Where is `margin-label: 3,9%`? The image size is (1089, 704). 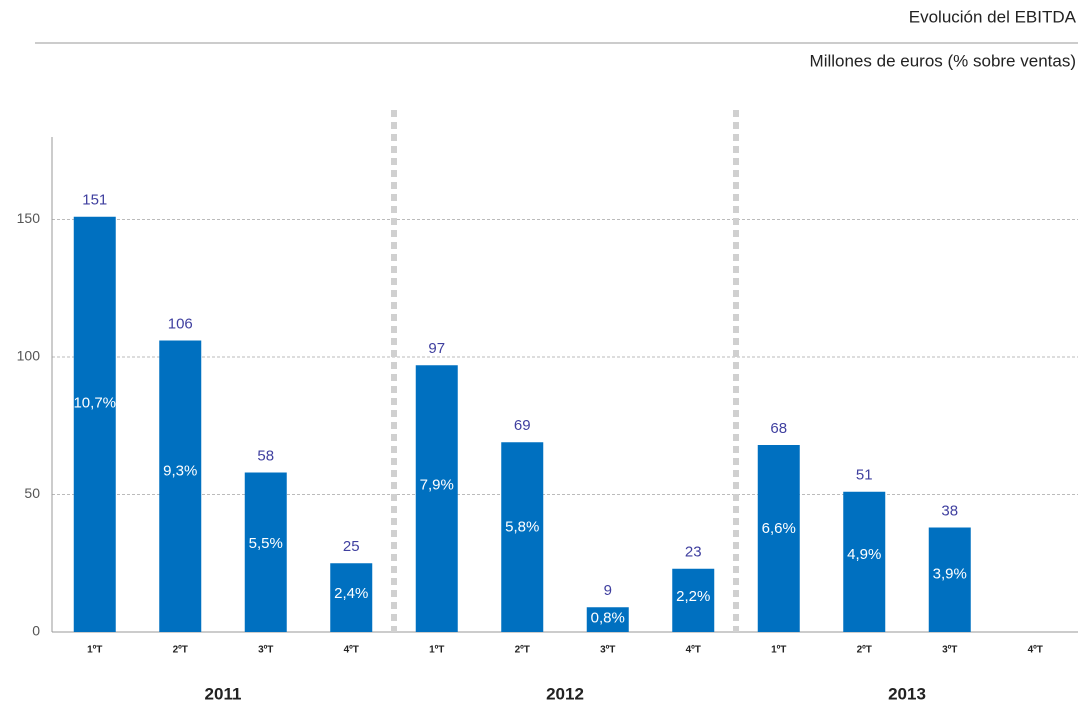
margin-label: 3,9% is located at coordinates (950, 573).